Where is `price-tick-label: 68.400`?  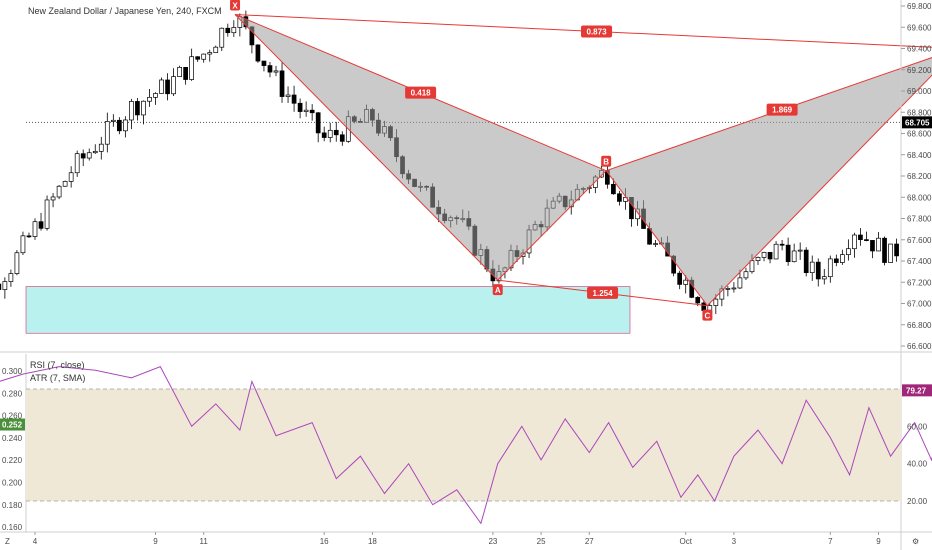
price-tick-label: 68.400 is located at coordinates (919, 155).